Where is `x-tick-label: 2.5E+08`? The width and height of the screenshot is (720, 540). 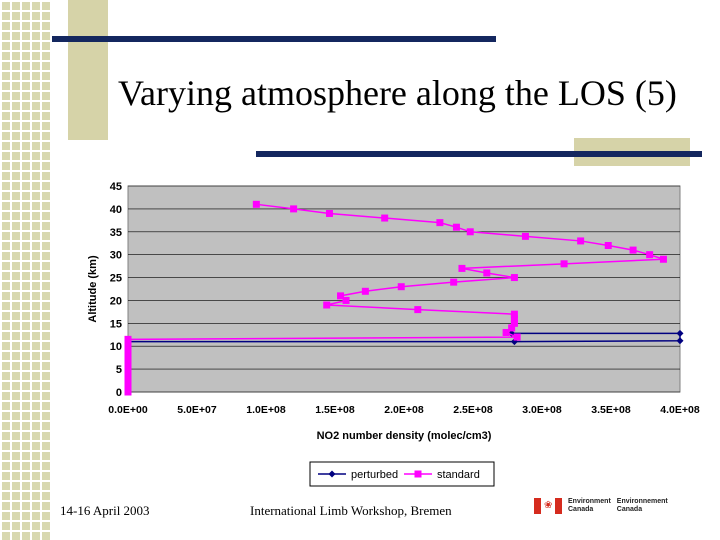
x-tick-label: 2.5E+08 is located at coordinates (473, 410).